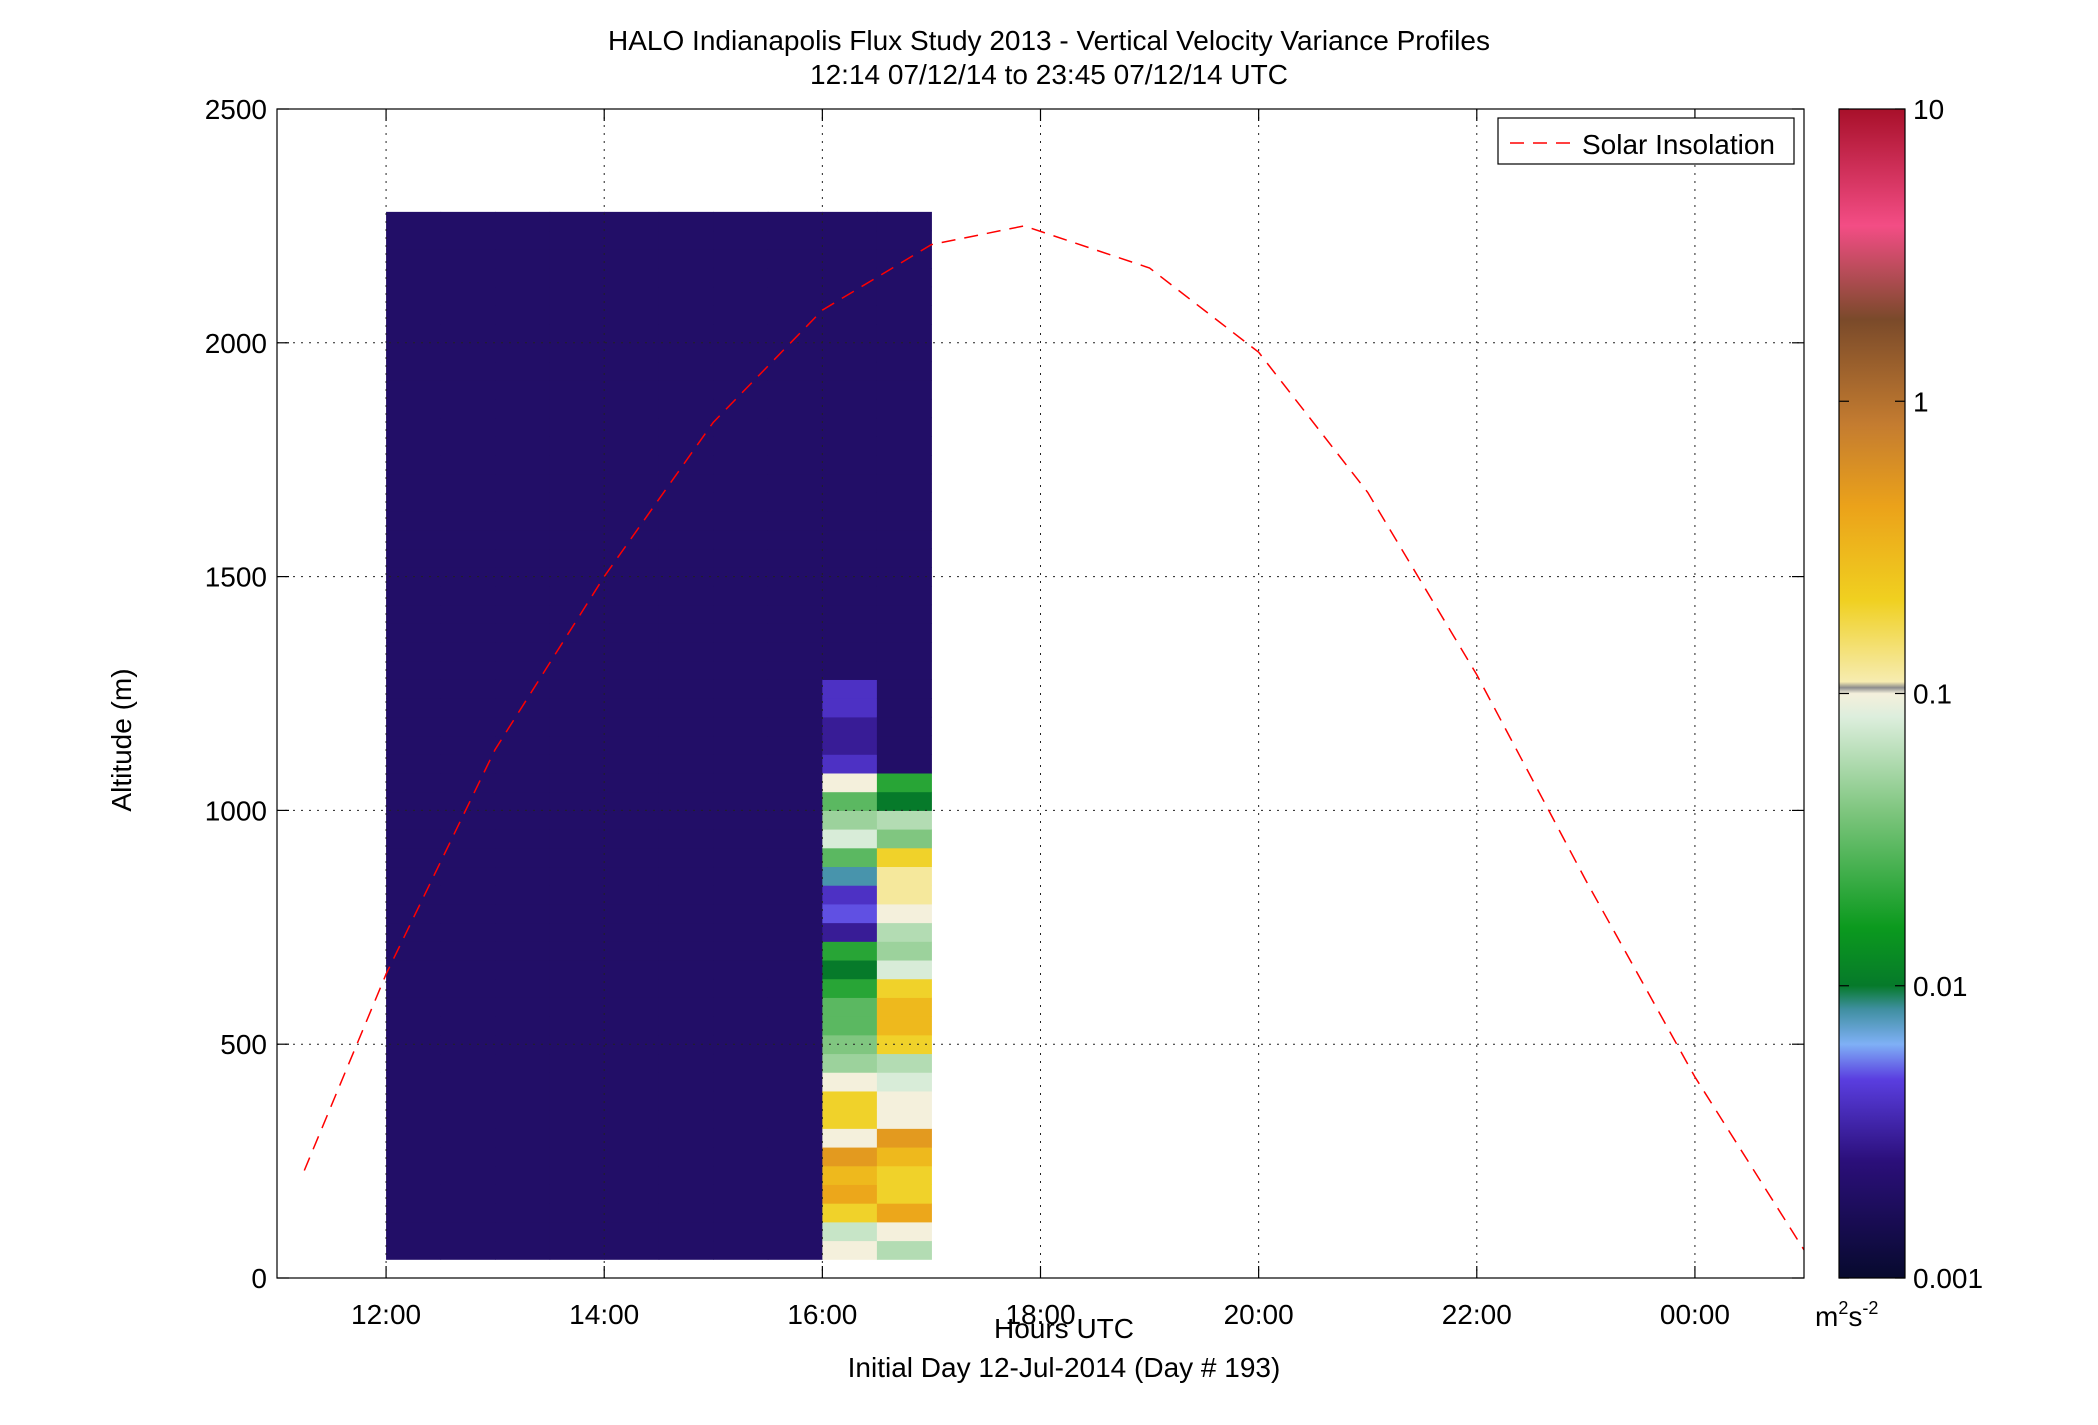  Describe the element at coordinates (1646, 141) in the screenshot. I see `legend-box: Solar Insolation` at that location.